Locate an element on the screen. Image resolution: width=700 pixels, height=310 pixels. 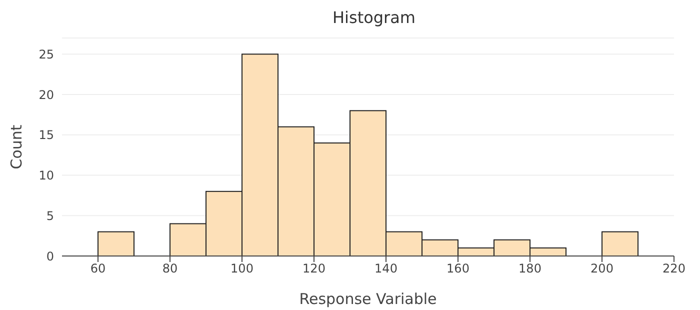
y-tick-label: 10 is located at coordinates (46, 175).